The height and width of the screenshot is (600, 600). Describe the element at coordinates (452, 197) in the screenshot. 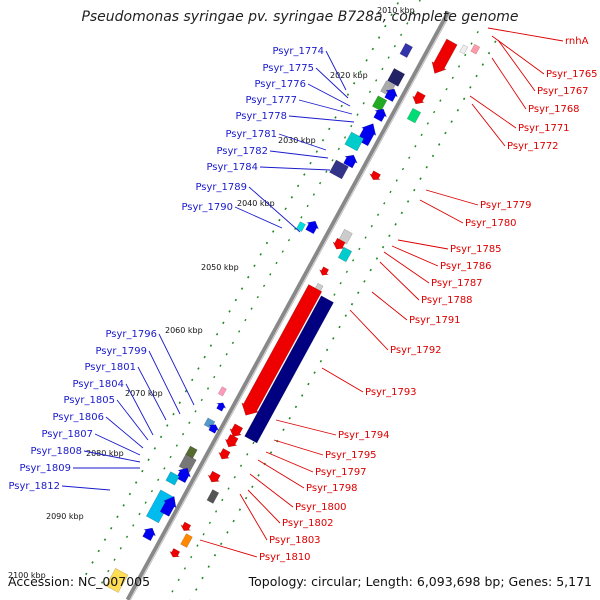

I see `reverse-gene-label-7-leader` at that location.